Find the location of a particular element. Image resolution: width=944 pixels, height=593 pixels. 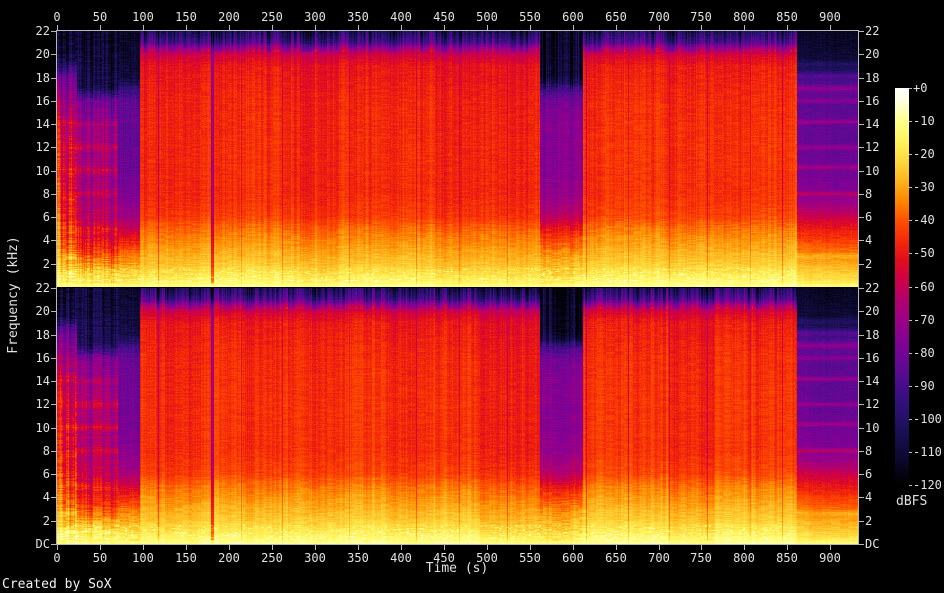

plot-border-left is located at coordinates (56, 287).